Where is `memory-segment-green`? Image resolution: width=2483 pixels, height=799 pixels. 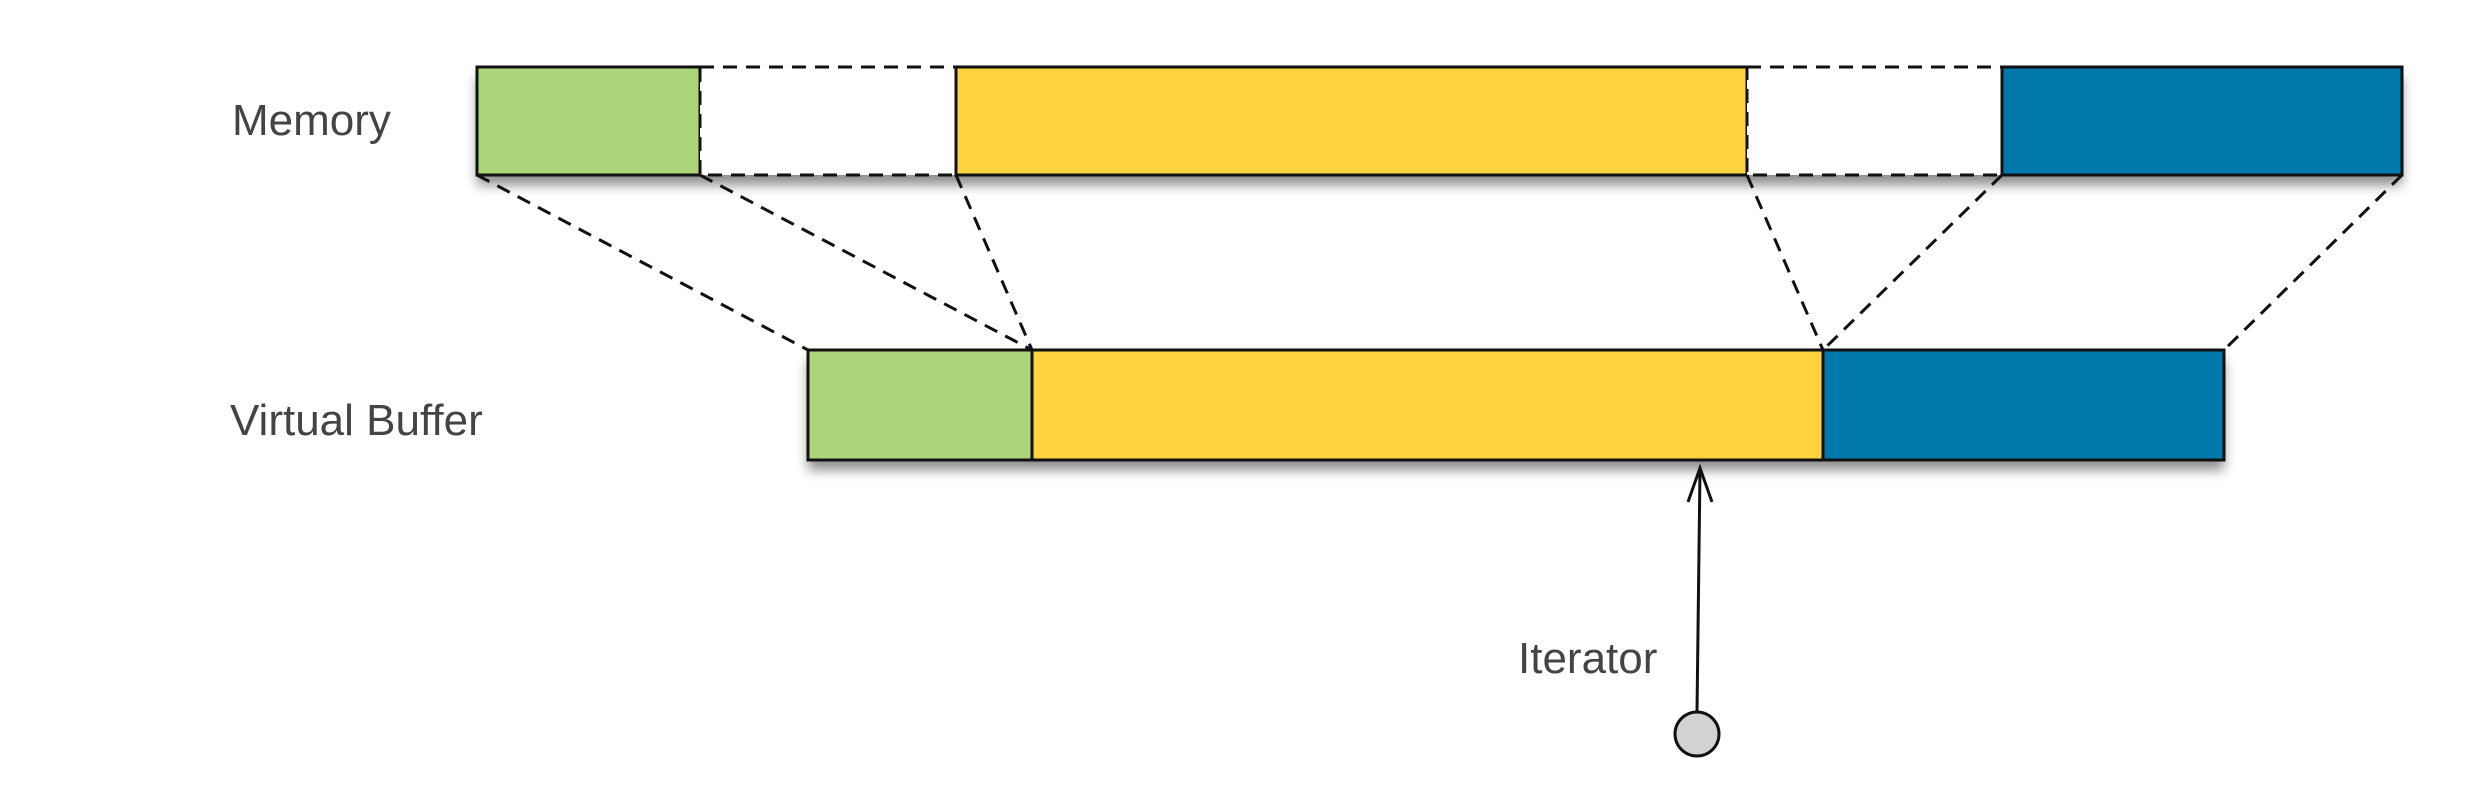
memory-segment-green is located at coordinates (588, 121).